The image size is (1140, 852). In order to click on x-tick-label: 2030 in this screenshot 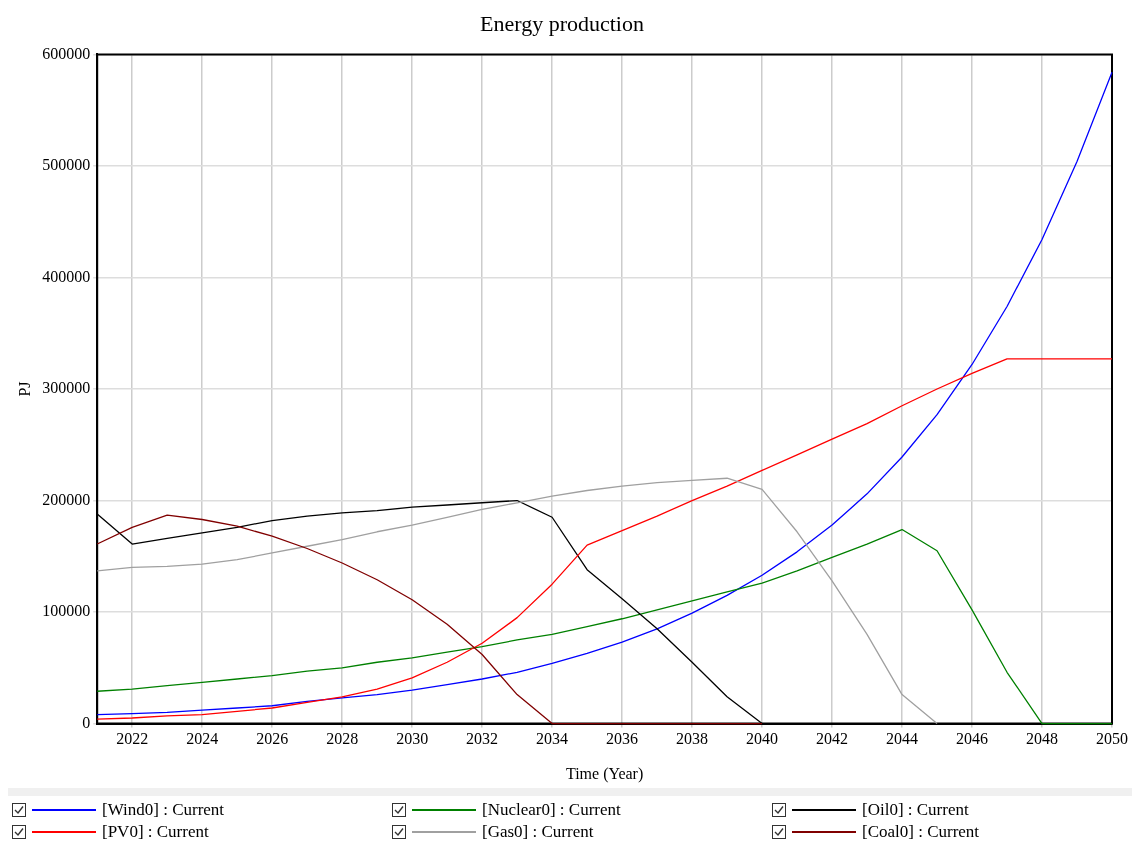, I will do `click(412, 739)`.